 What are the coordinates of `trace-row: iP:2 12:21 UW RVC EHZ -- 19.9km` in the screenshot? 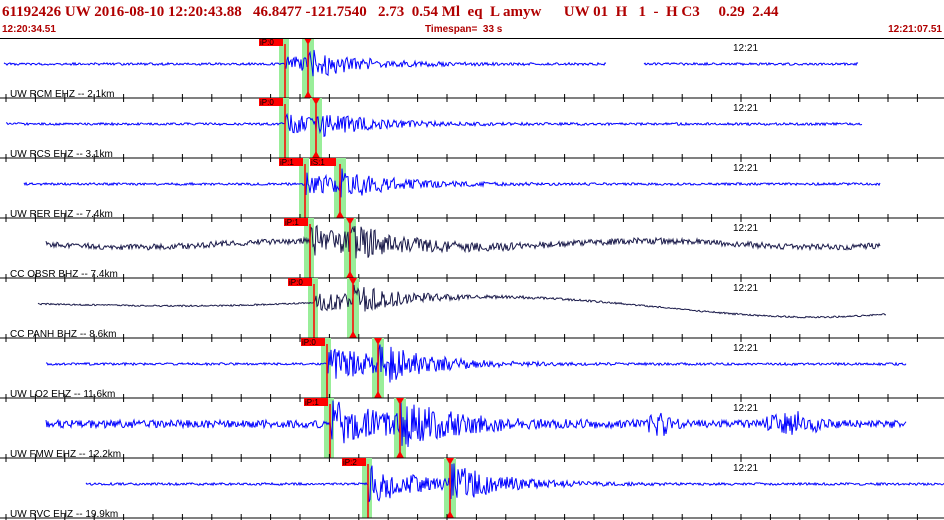 It's located at (472, 489).